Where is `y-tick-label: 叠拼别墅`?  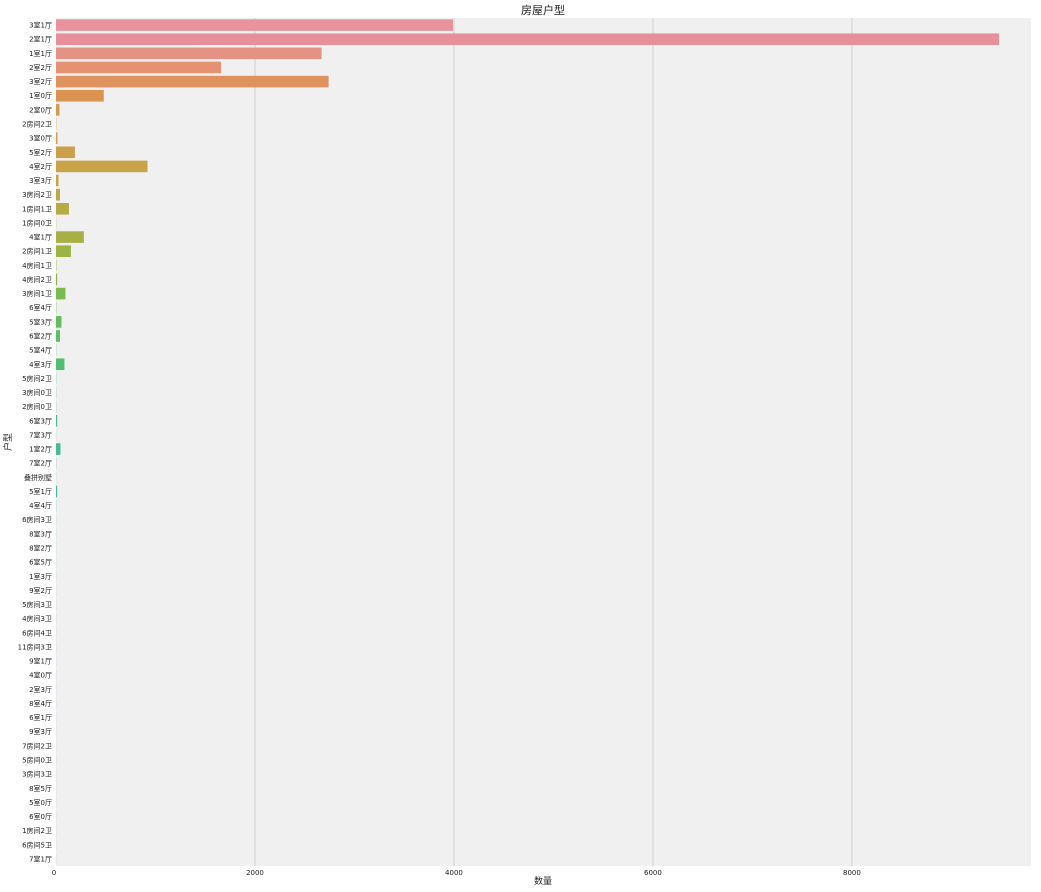
y-tick-label: 叠拼别墅 is located at coordinates (38, 477).